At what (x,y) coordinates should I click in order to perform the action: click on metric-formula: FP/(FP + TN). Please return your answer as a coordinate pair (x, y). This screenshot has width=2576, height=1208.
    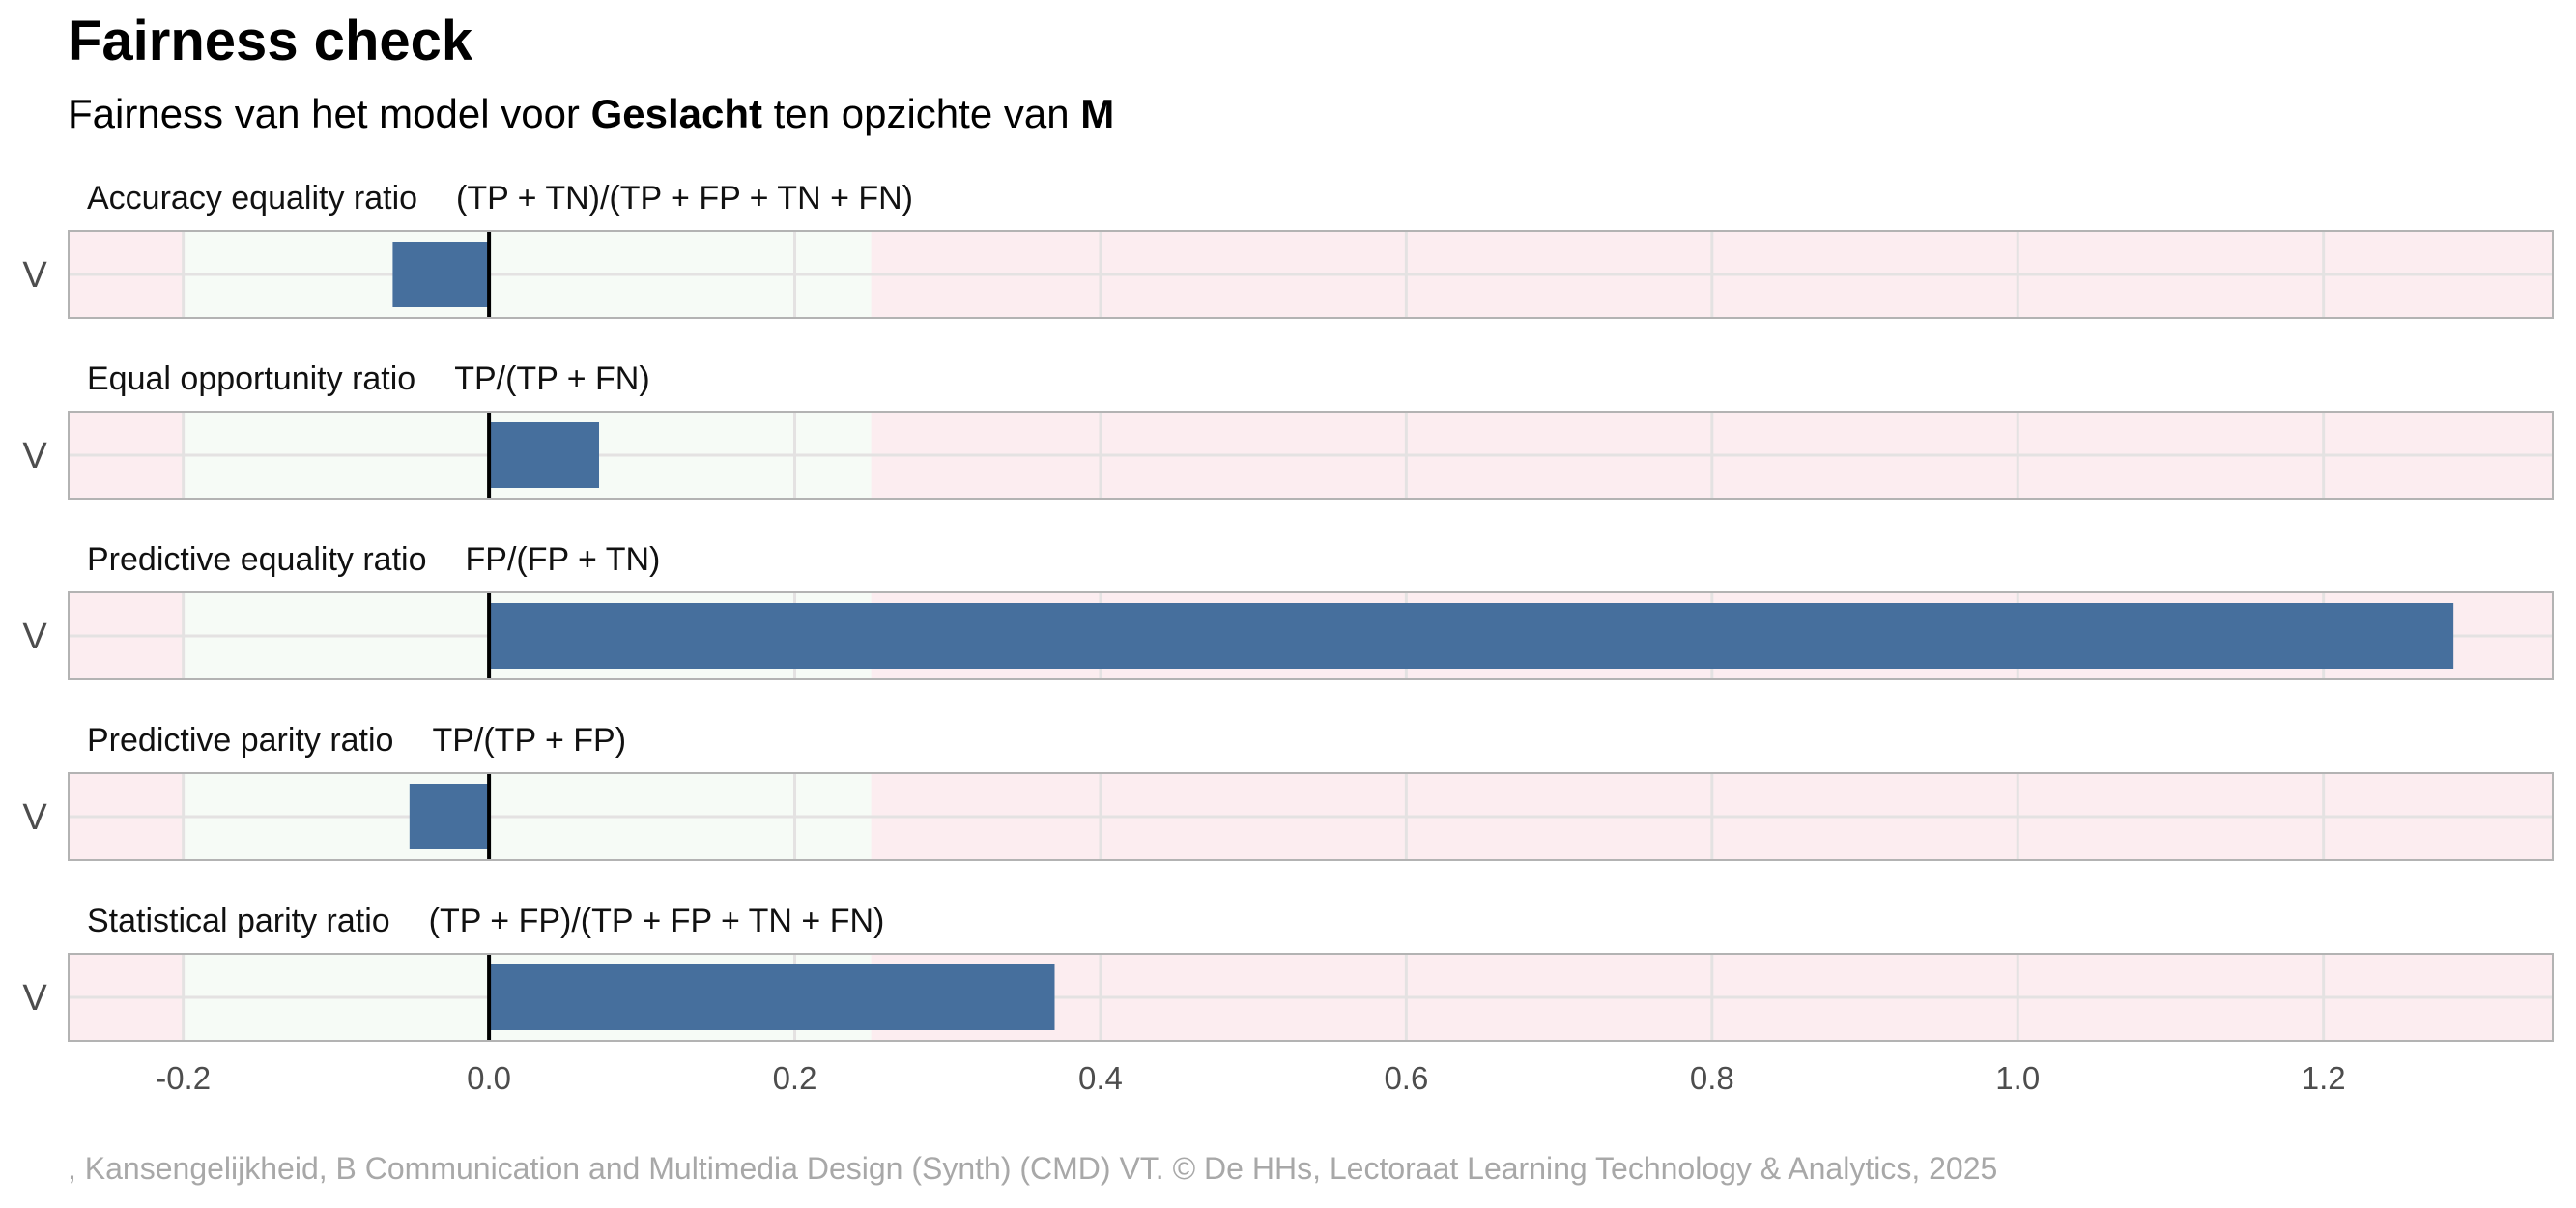
    Looking at the image, I should click on (564, 559).